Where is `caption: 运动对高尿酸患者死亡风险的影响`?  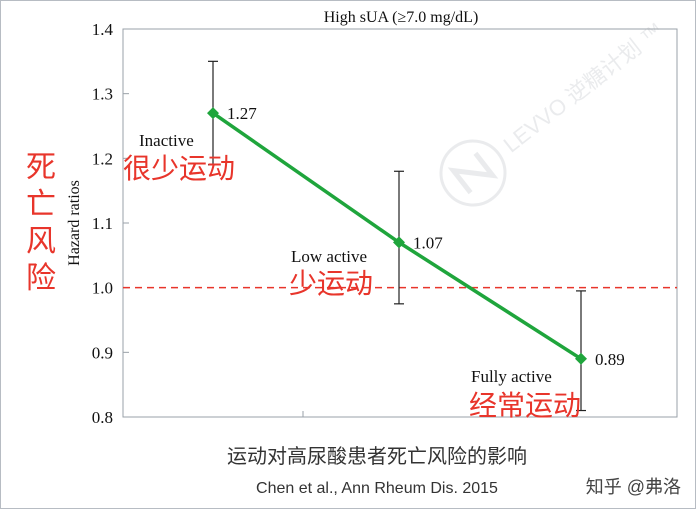
caption: 运动对高尿酸患者死亡风险的影响 is located at coordinates (377, 456).